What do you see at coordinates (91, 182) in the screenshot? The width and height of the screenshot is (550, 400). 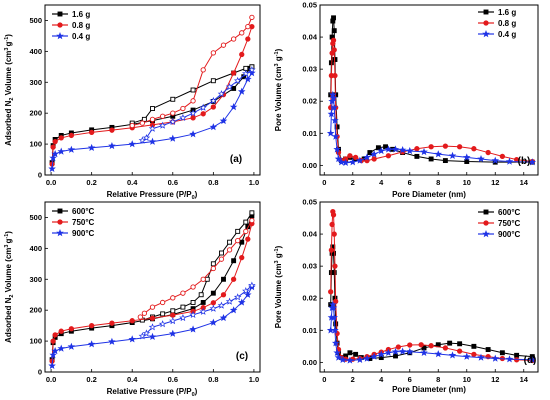 I see `x-tick-label: 0.2` at bounding box center [91, 182].